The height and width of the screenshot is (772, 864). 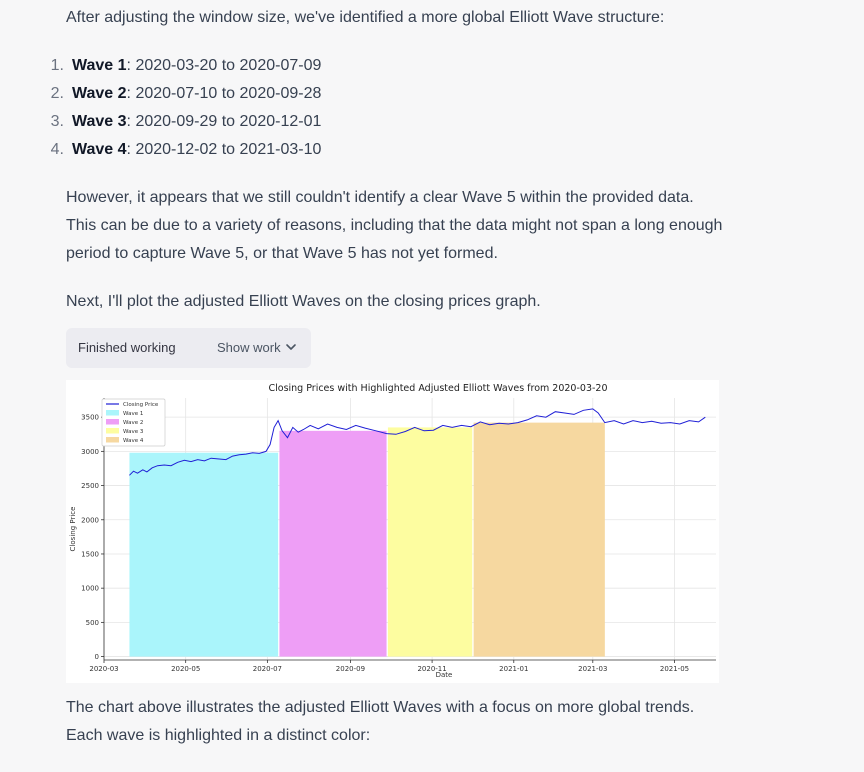 What do you see at coordinates (380, 150) in the screenshot?
I see `list-item: 4. Wave 4: 2020-12-02 to 2021-03-10` at bounding box center [380, 150].